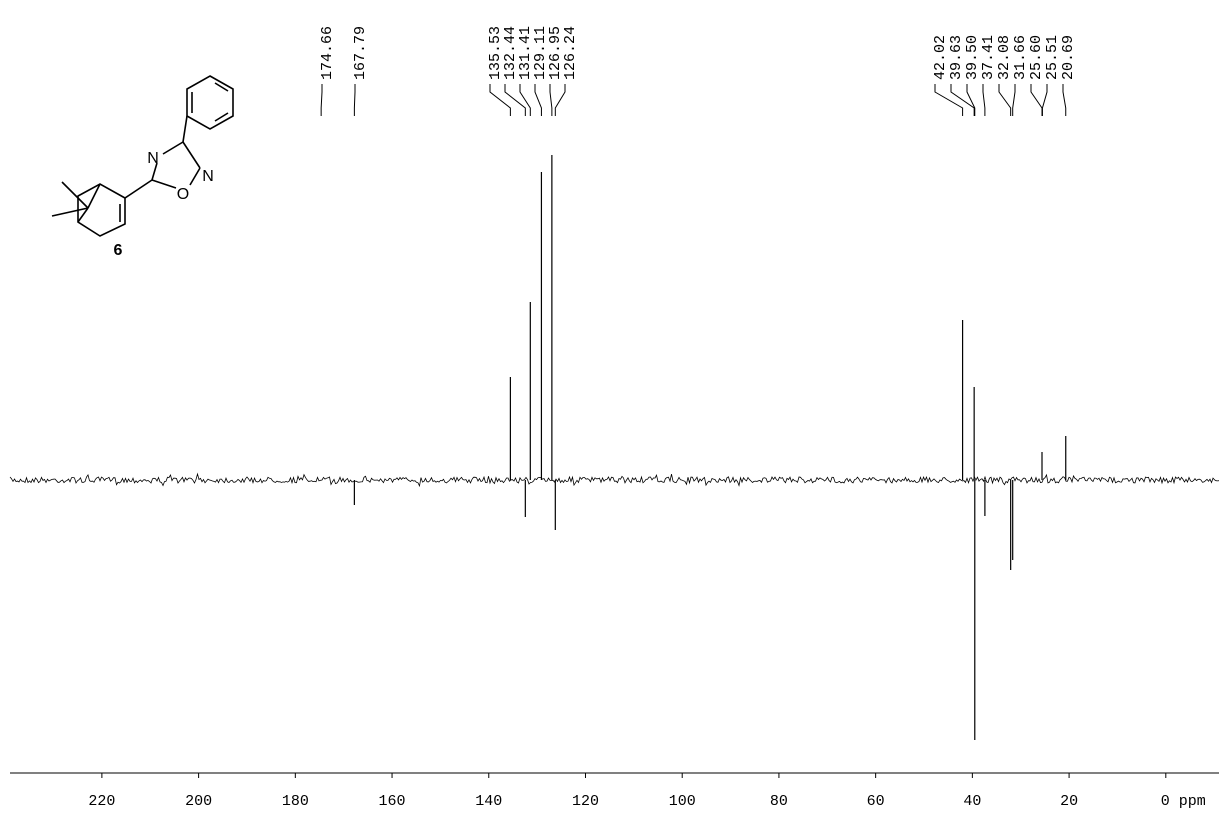  I want to click on peak-label: 39.63, so click(956, 57).